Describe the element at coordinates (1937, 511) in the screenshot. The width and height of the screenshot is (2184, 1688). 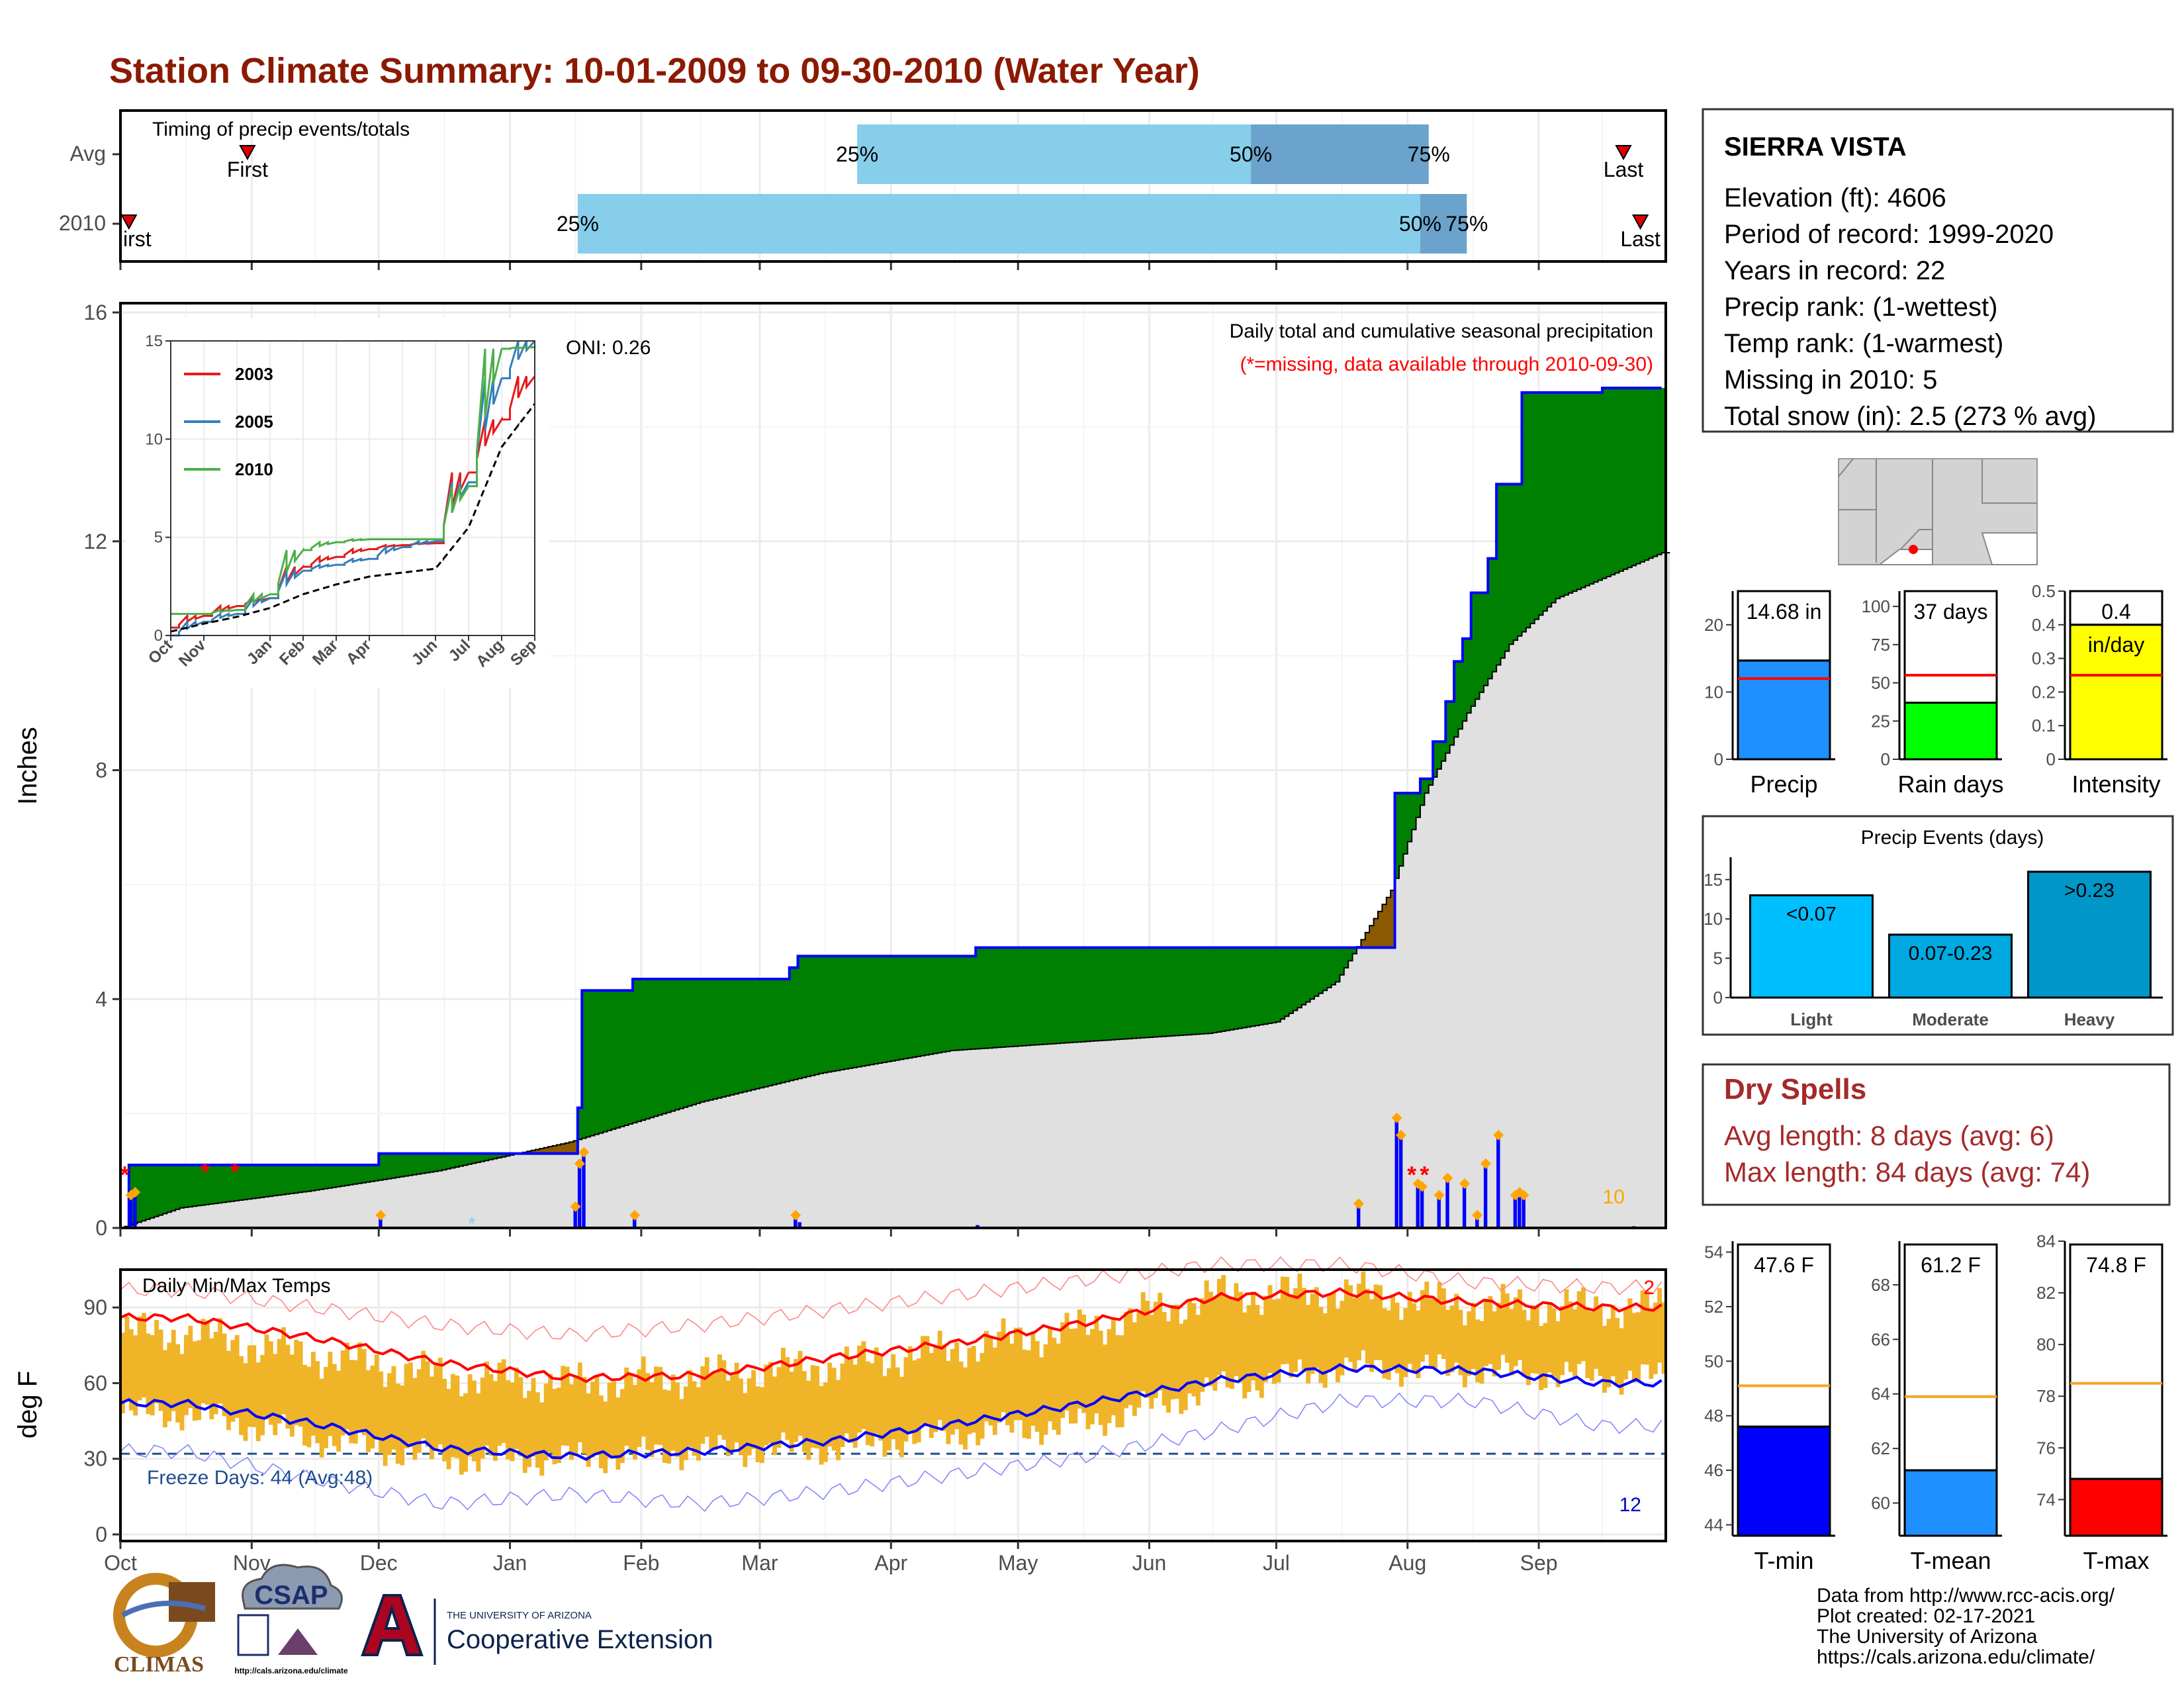
I see `map-borders` at that location.